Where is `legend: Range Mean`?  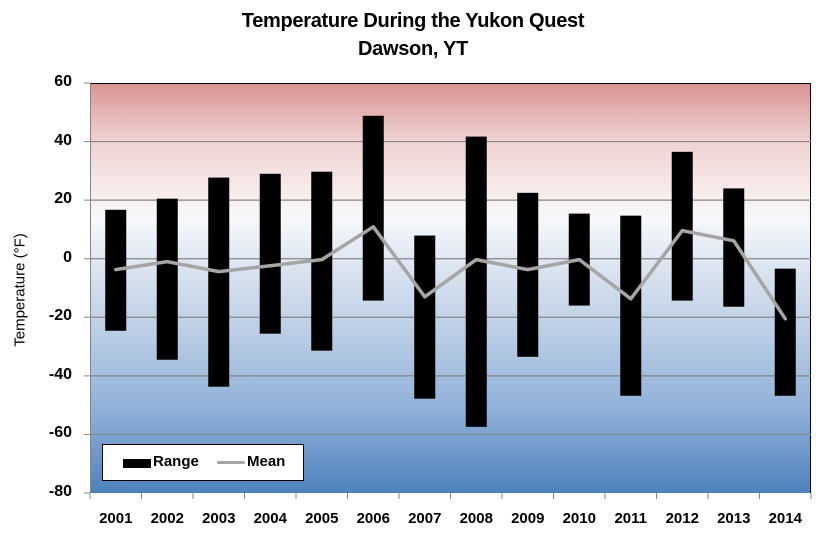 legend: Range Mean is located at coordinates (203, 462).